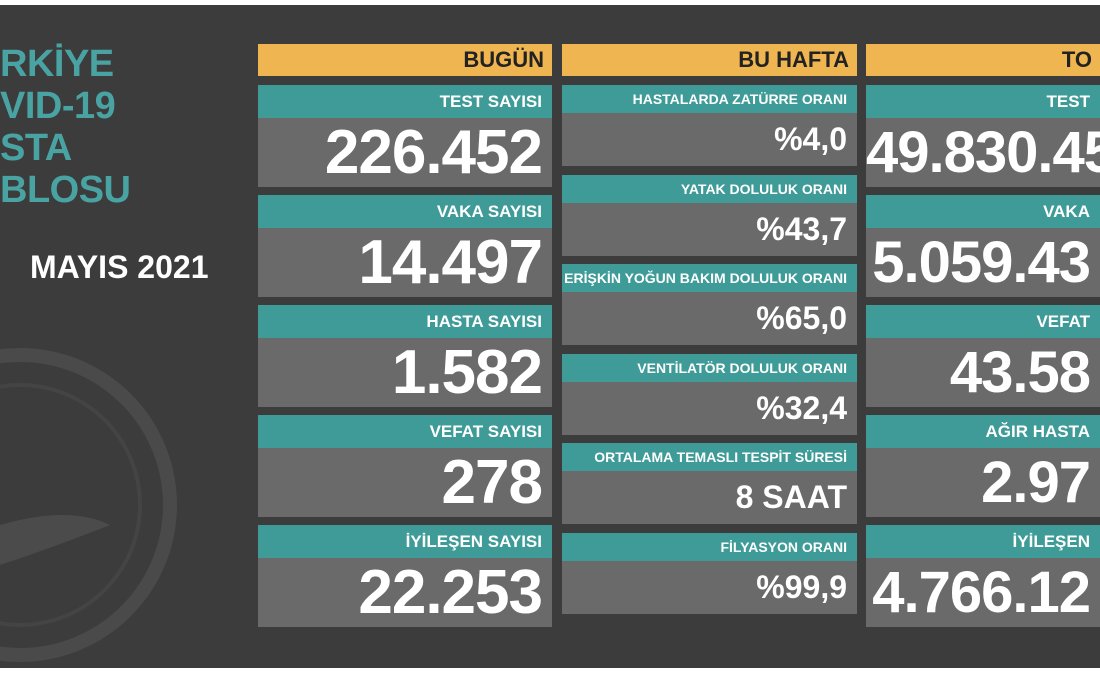 The width and height of the screenshot is (1100, 675). Describe the element at coordinates (405, 482) in the screenshot. I see `card-value: 278` at that location.